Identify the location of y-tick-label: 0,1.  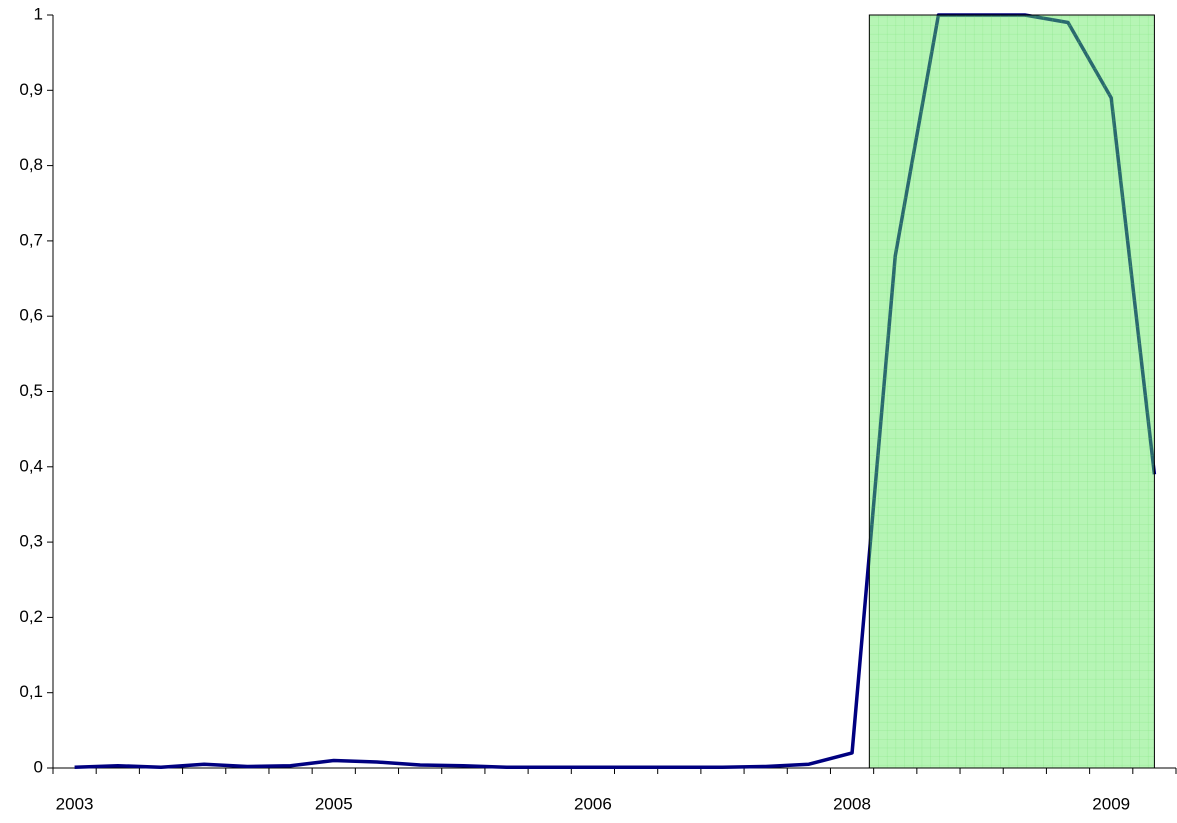
(31, 691).